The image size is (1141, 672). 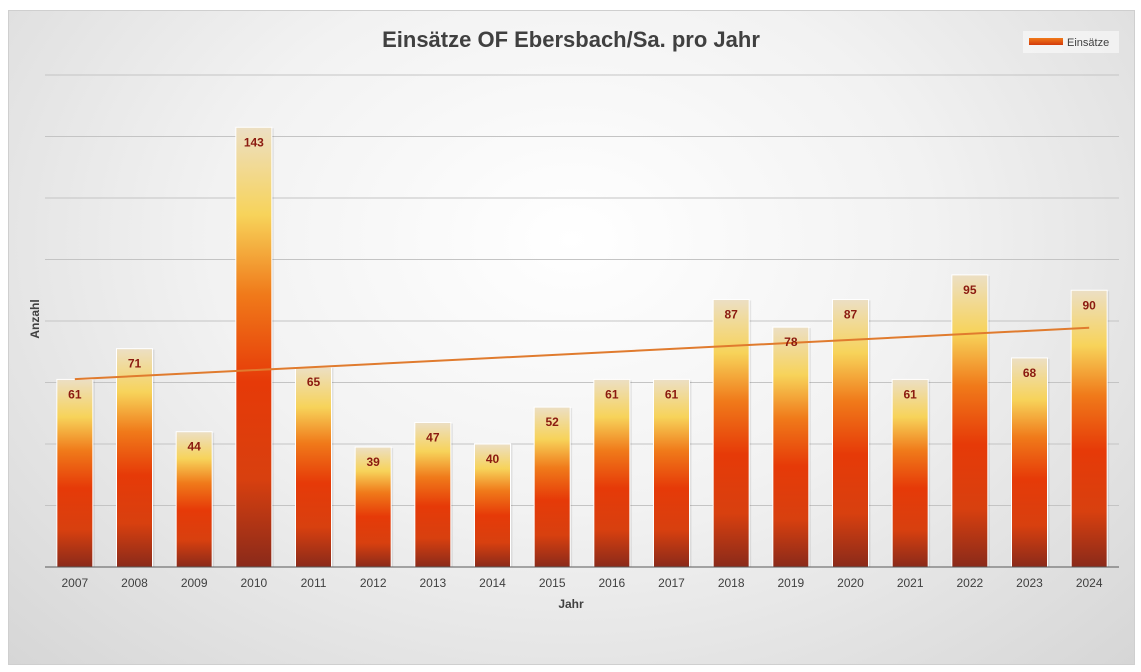 I want to click on bar-2008, so click(x=134, y=458).